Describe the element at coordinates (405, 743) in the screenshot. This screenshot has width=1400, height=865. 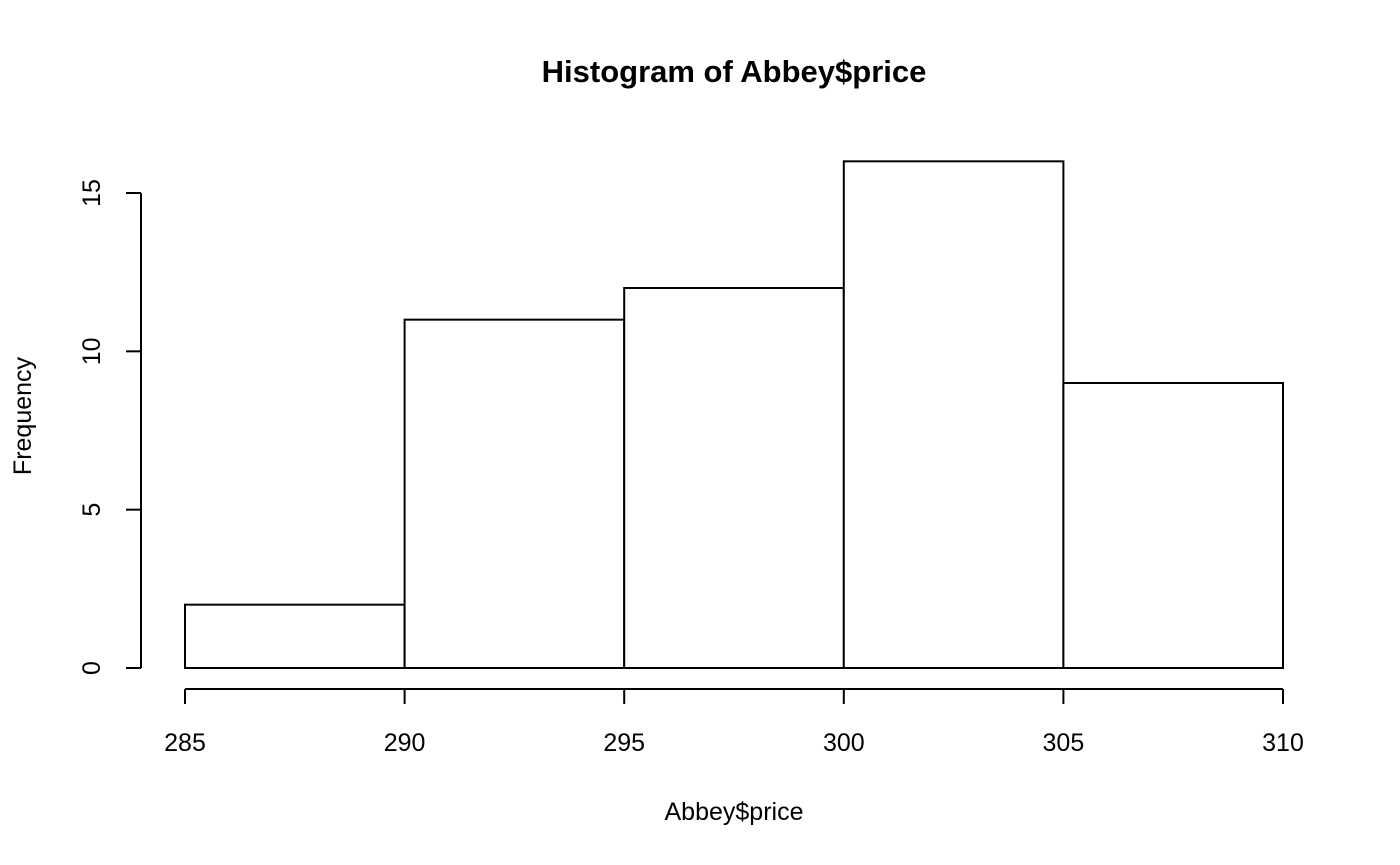
I see `x-tick-label: 290` at that location.